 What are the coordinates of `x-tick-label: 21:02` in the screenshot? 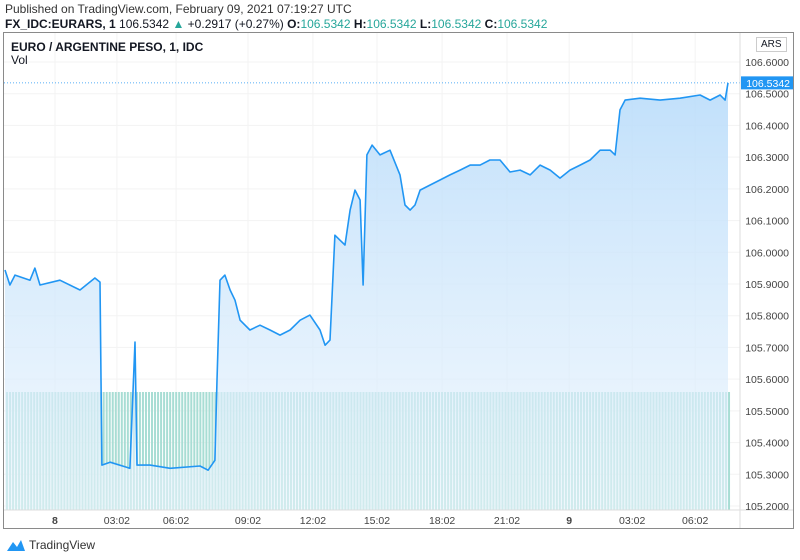 It's located at (507, 521).